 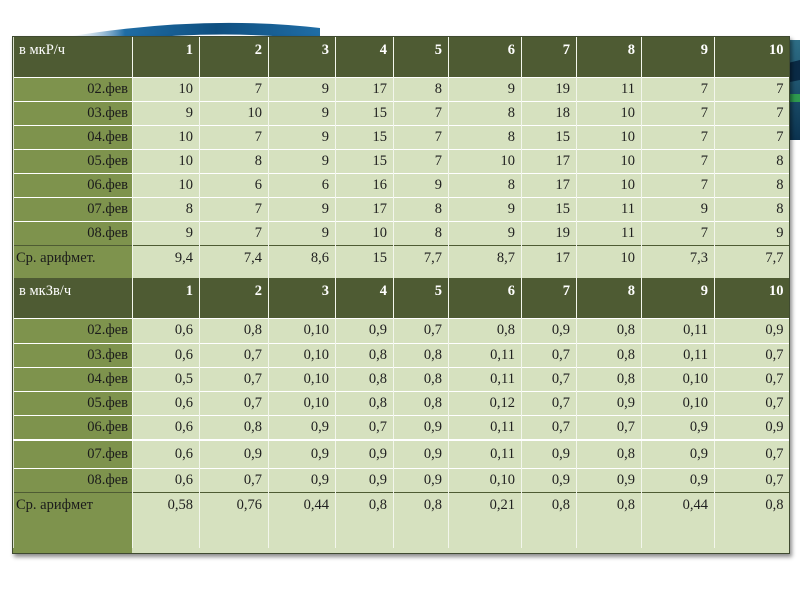 What do you see at coordinates (401, 427) in the screenshot?
I see `table-row: 06.фев 0,6 0,8 0,9 0,7 0,9 0,11 0,7 0,7 0,9 0,9` at bounding box center [401, 427].